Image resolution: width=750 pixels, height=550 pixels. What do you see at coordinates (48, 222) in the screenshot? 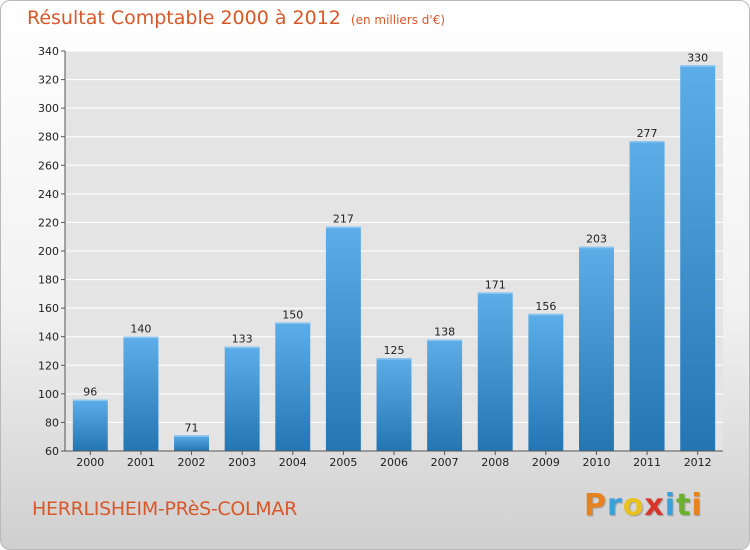
I see `y-tick-label: 220` at bounding box center [48, 222].